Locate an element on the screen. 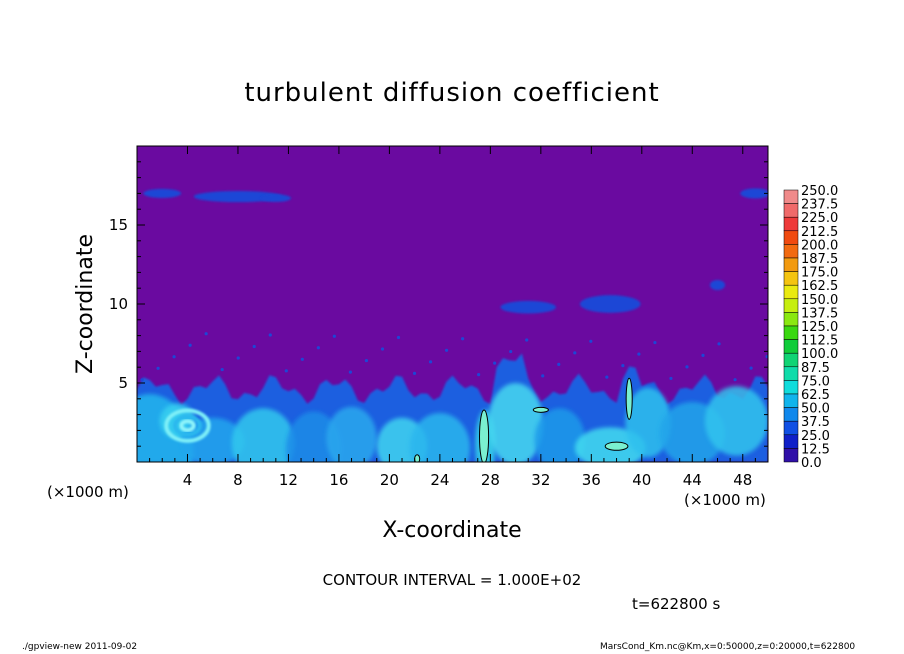 The image size is (904, 654). eddy-ring is located at coordinates (187, 425).